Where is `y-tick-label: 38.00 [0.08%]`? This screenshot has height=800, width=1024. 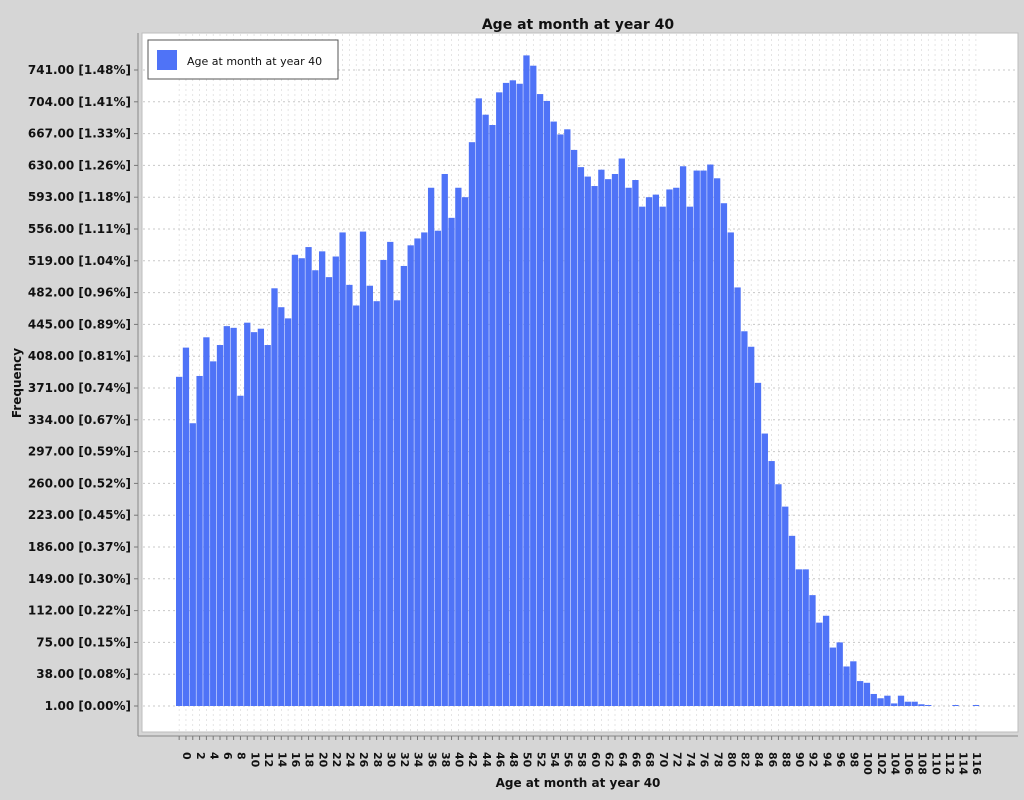 y-tick-label: 38.00 [0.08%] is located at coordinates (83, 674).